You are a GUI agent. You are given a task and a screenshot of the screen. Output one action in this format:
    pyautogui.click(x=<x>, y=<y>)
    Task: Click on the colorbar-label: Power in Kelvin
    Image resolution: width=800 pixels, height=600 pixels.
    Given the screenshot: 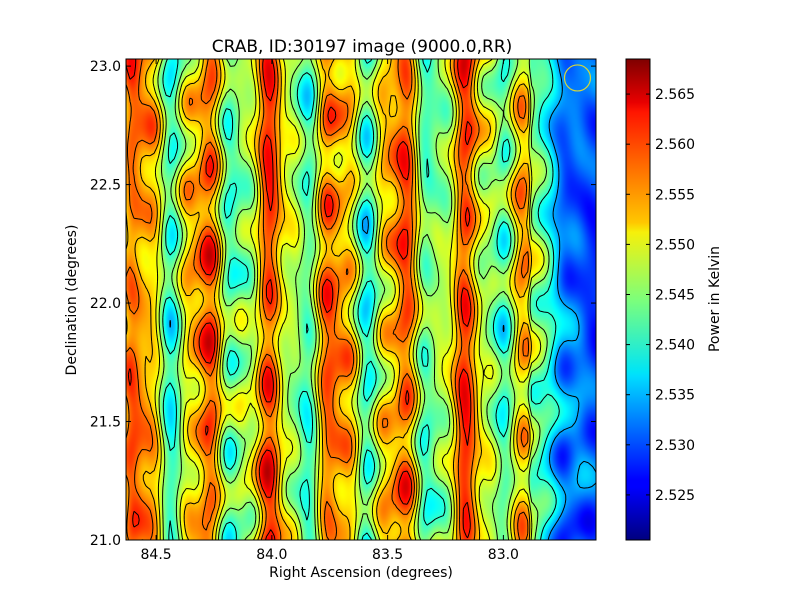 What is the action you would take?
    pyautogui.click(x=715, y=299)
    